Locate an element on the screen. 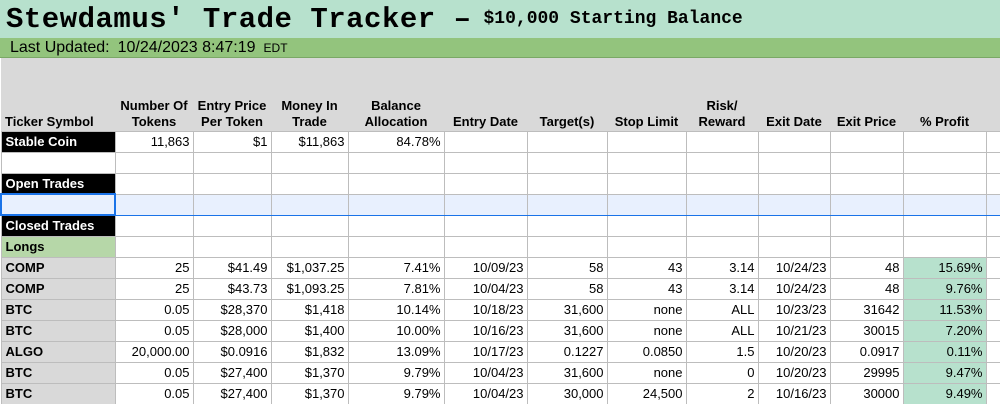 The width and height of the screenshot is (1000, 404). exit-date-cell: 10/24/23 is located at coordinates (794, 267).